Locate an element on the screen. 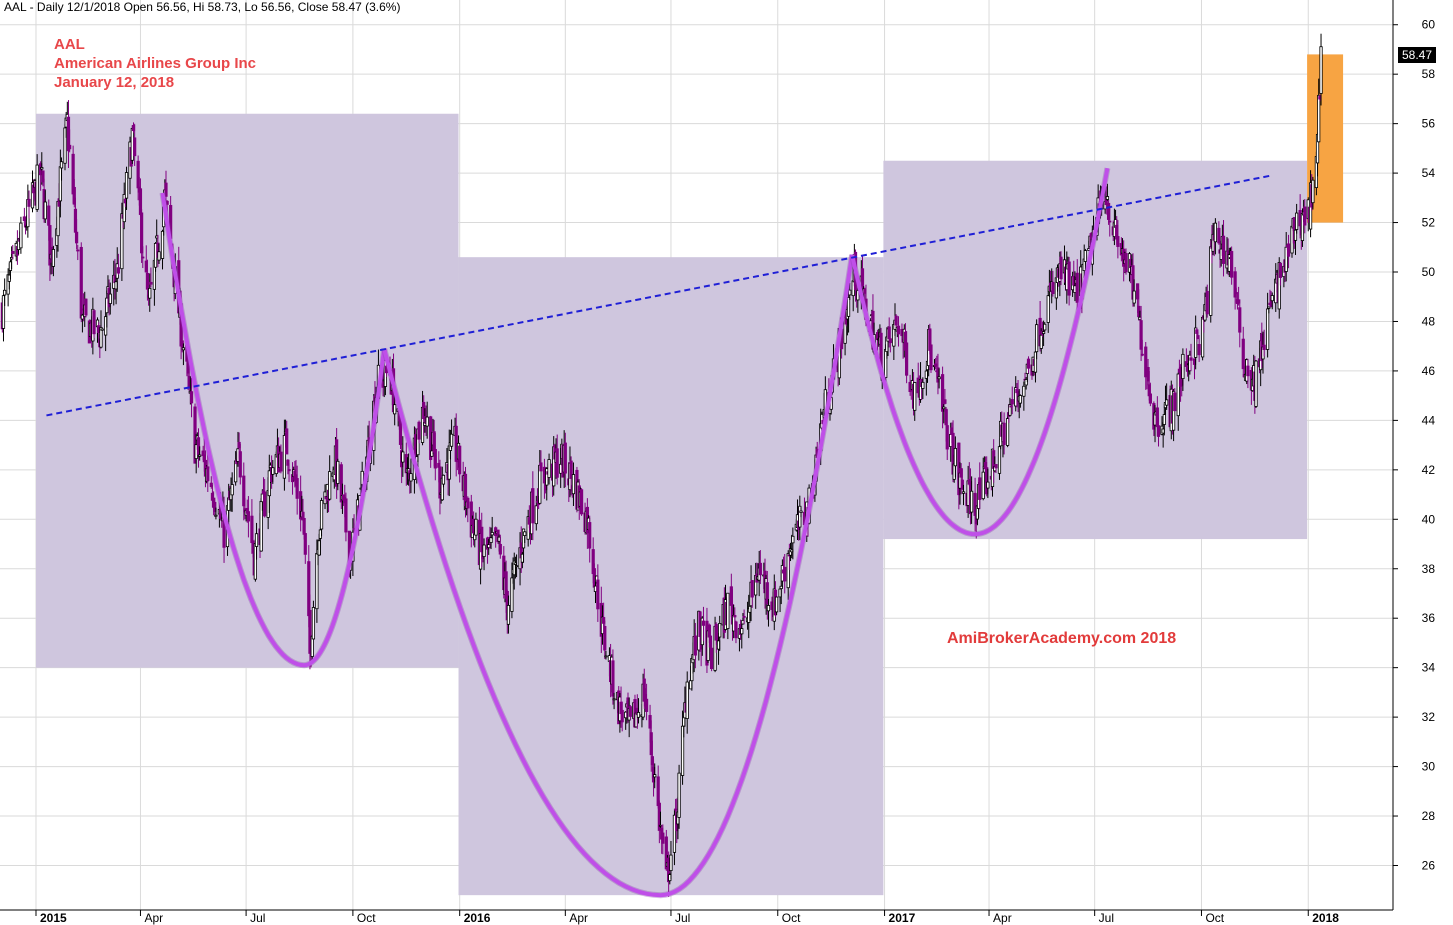  y-tick-label: 36 is located at coordinates (1429, 618).